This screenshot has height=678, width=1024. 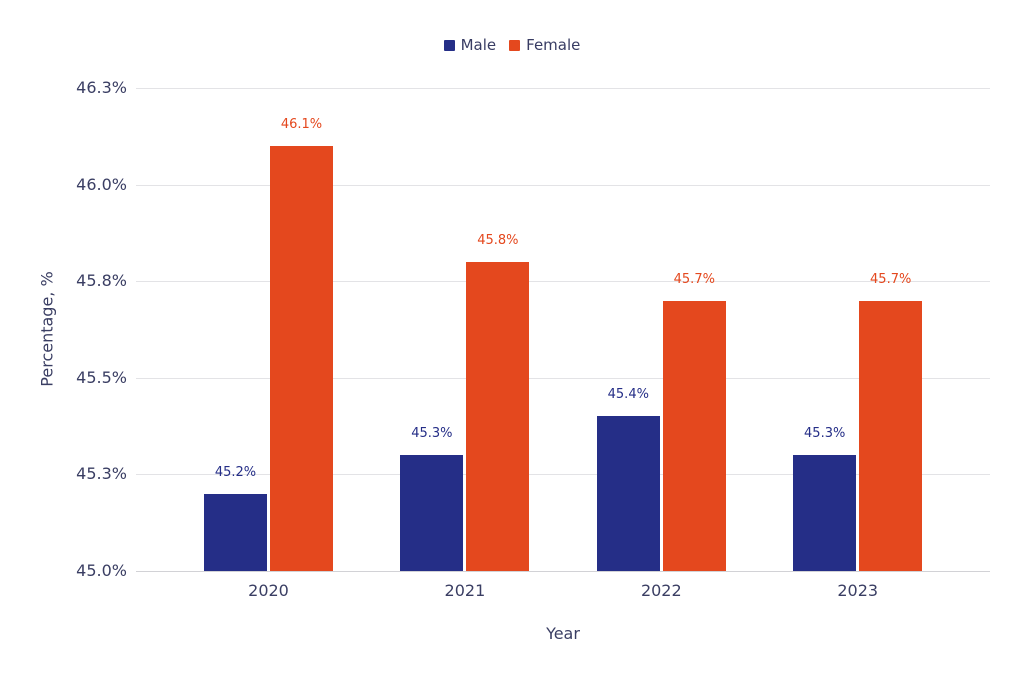 What do you see at coordinates (553, 45) in the screenshot?
I see `legend-label-female: Female` at bounding box center [553, 45].